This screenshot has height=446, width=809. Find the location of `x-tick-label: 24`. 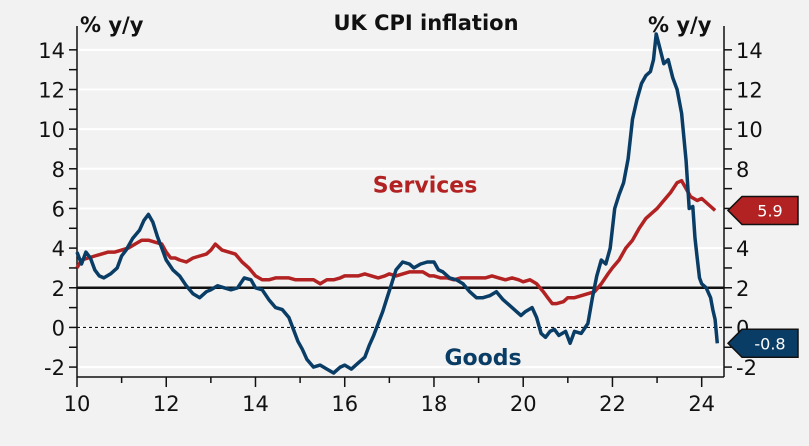

x-tick-label: 24 is located at coordinates (701, 404).